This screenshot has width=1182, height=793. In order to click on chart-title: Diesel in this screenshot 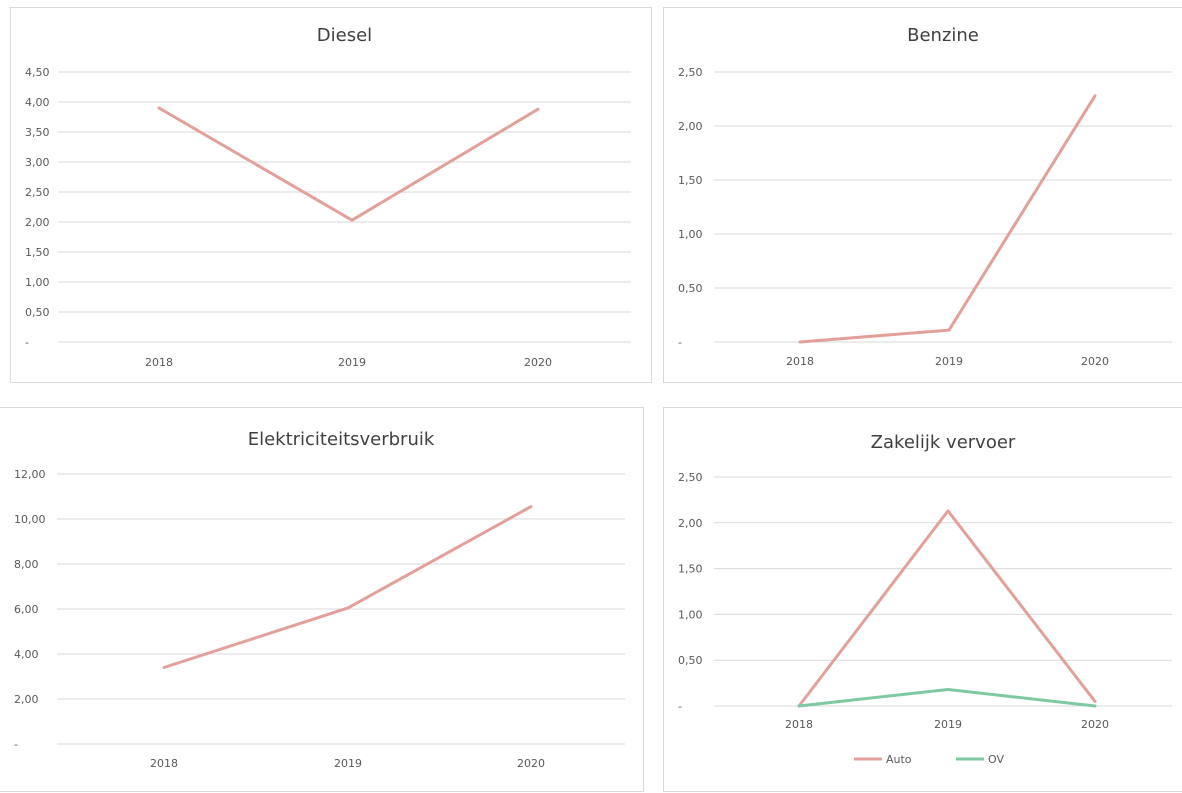, I will do `click(344, 35)`.